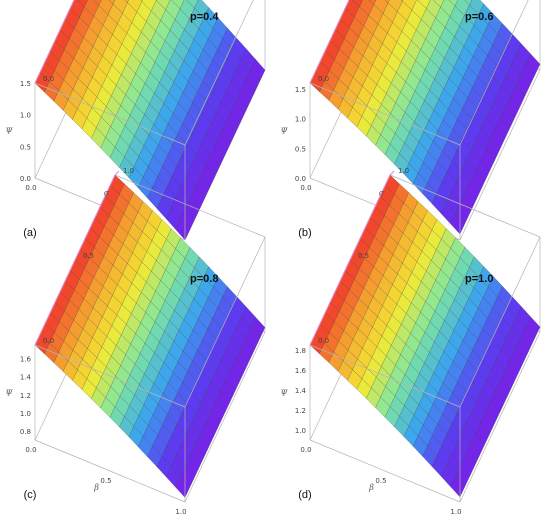 The image size is (550, 529). What do you see at coordinates (479, 17) in the screenshot?
I see `panel-title: p=0.6` at bounding box center [479, 17].